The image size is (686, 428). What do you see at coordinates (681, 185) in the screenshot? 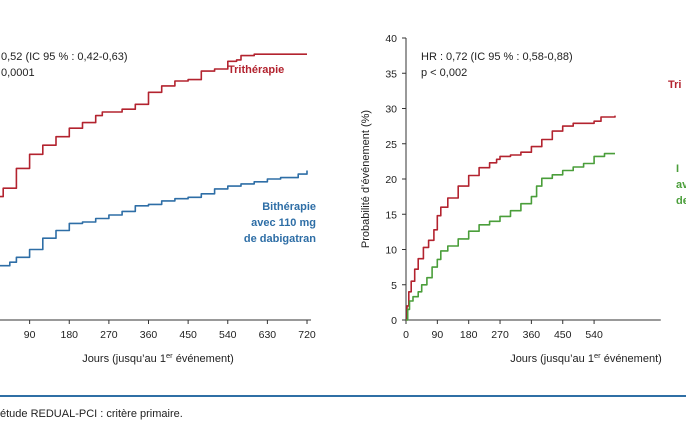
I see `right-series-2-label-2: av` at bounding box center [681, 185].